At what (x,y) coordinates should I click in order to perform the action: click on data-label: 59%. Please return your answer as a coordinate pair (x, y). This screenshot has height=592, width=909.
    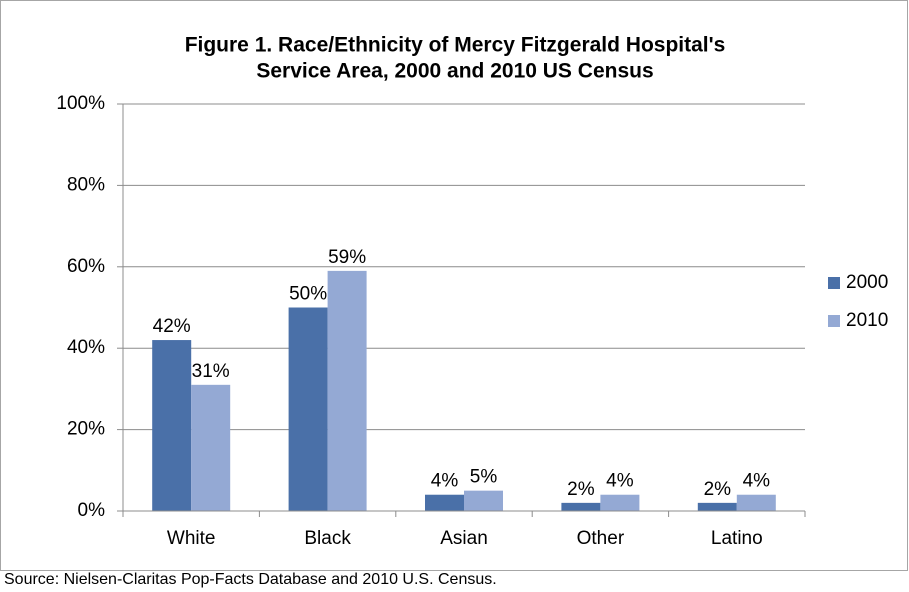
    Looking at the image, I should click on (347, 257).